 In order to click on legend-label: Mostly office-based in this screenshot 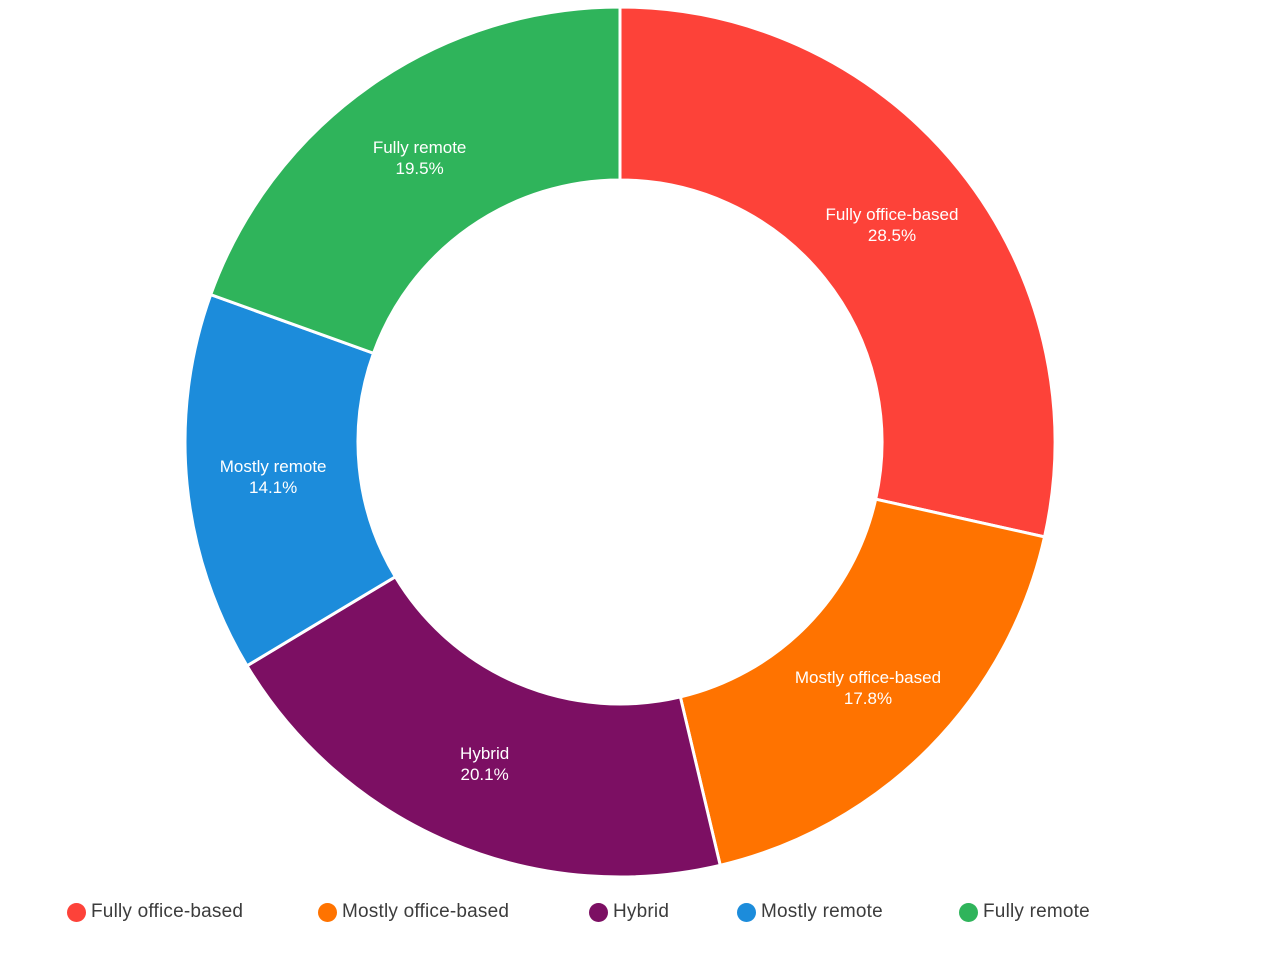, I will do `click(426, 911)`.